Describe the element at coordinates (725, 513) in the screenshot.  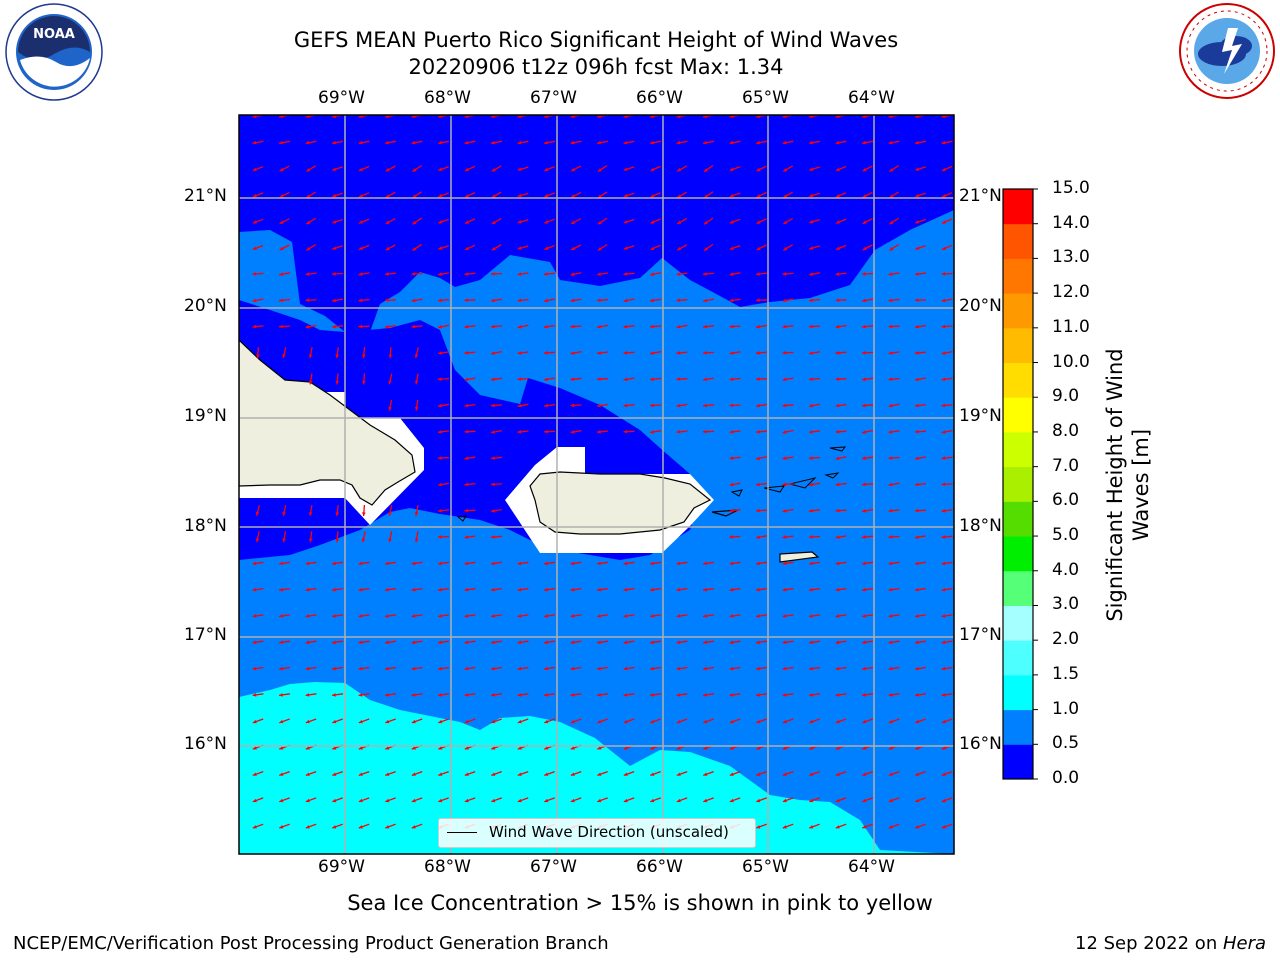
I see `island-vieques` at that location.